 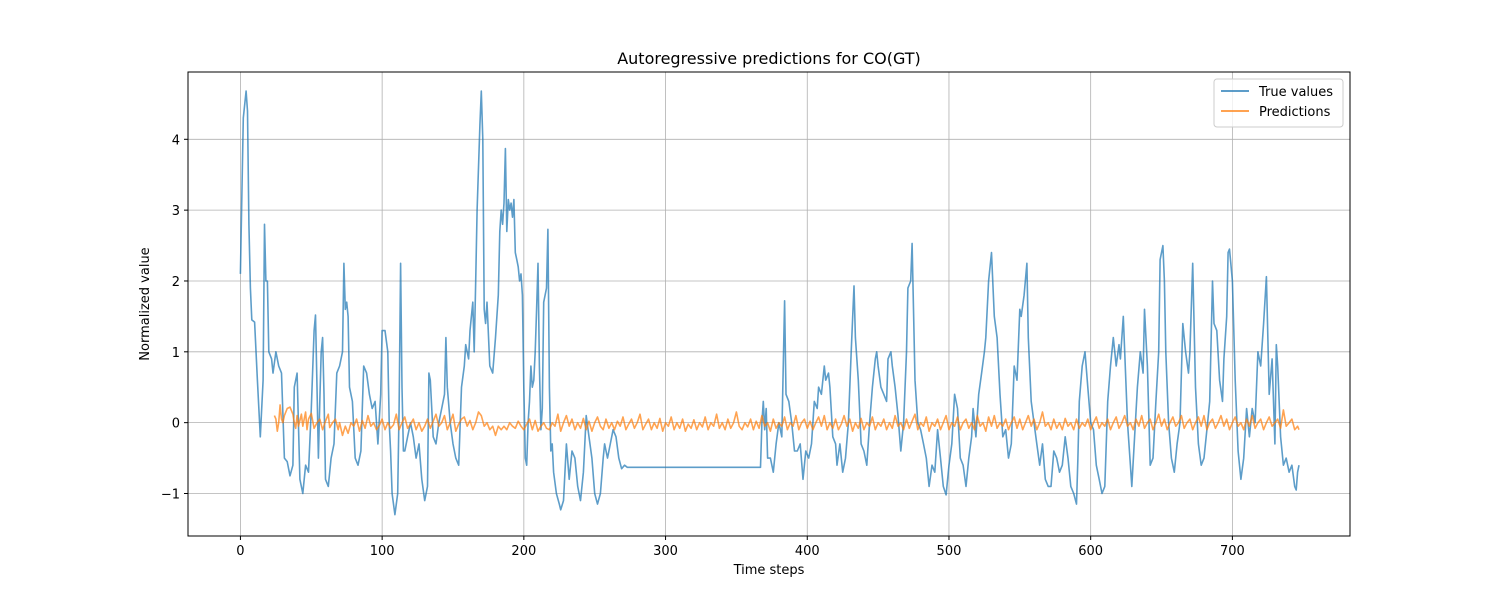 I want to click on y-axis-label: Normalized value, so click(x=145, y=303).